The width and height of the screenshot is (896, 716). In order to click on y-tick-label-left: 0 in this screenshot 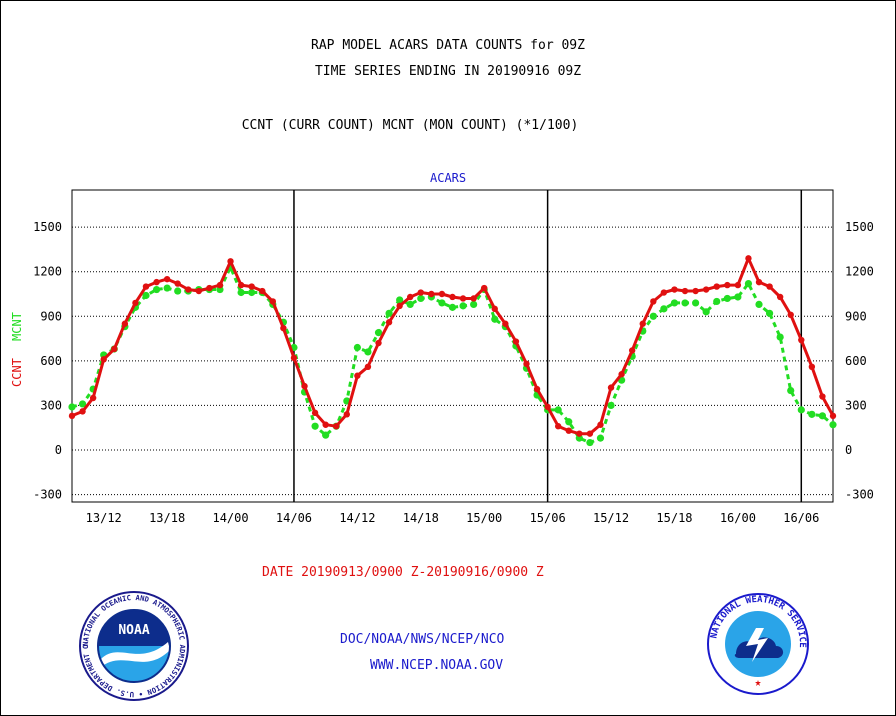, I will do `click(58, 450)`.